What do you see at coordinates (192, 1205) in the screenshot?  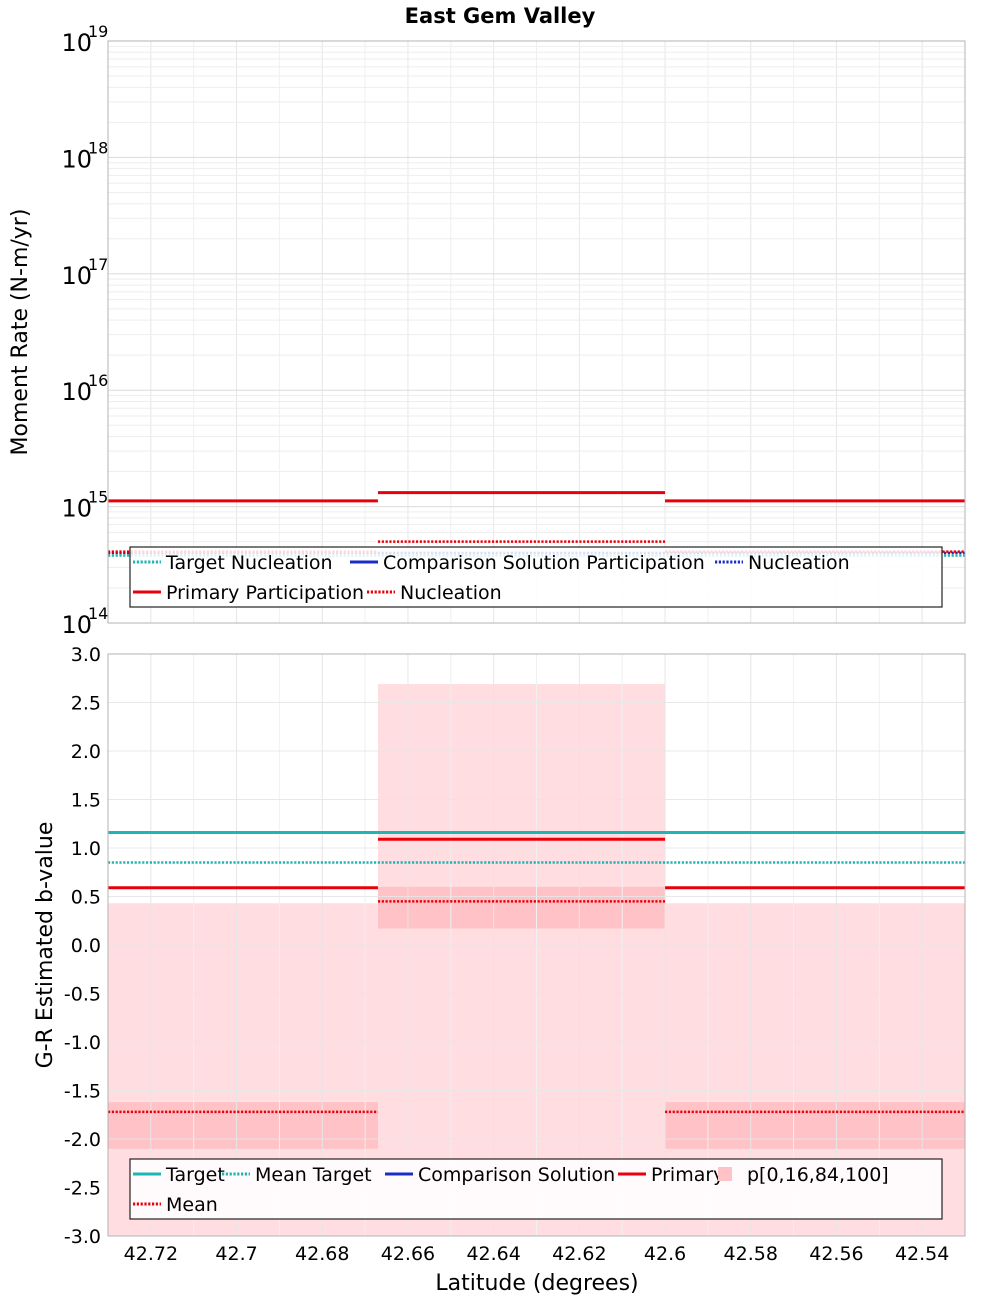 I see `legend-label: Mean` at bounding box center [192, 1205].